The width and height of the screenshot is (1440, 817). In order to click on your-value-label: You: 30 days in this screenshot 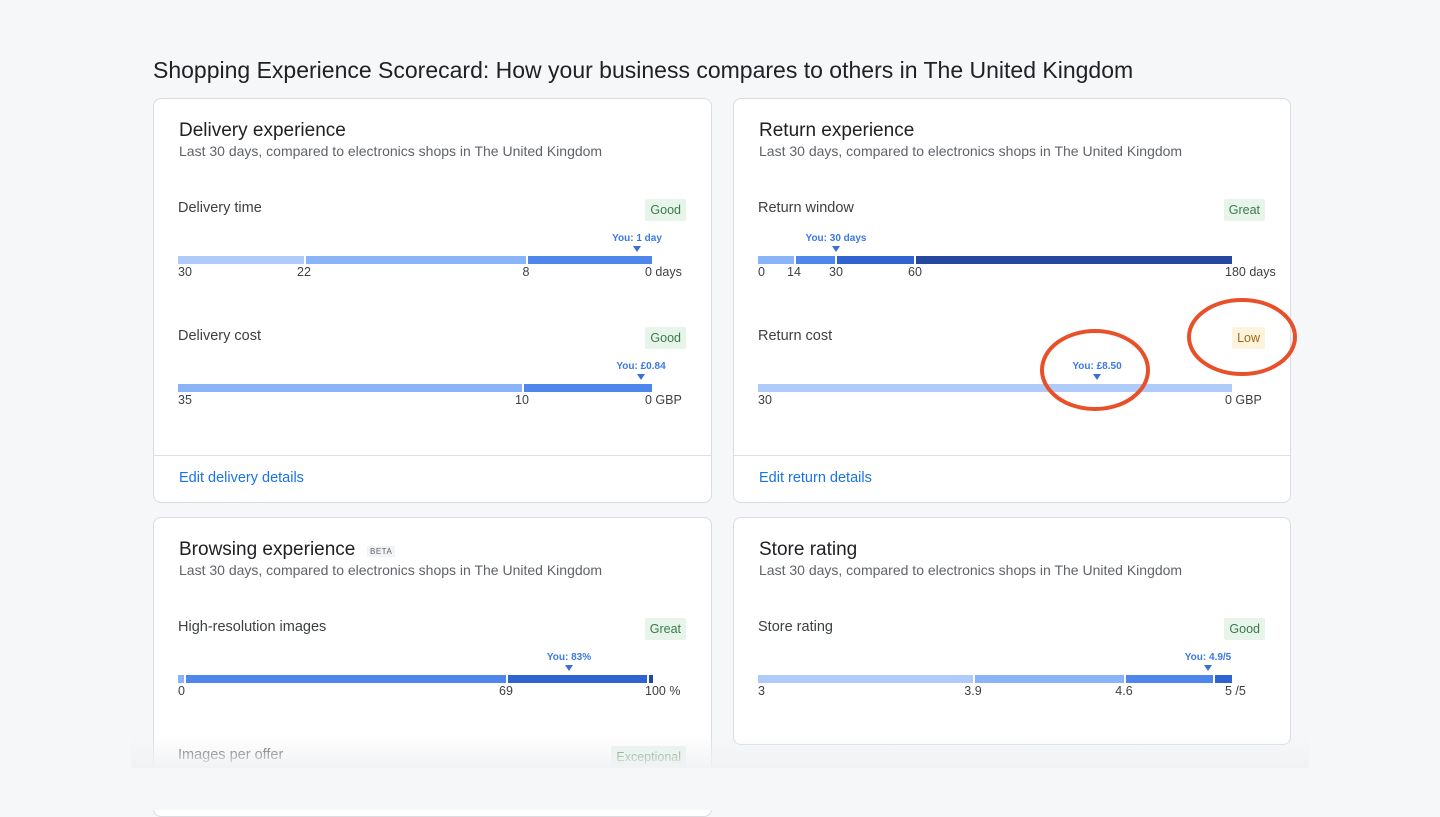, I will do `click(836, 238)`.